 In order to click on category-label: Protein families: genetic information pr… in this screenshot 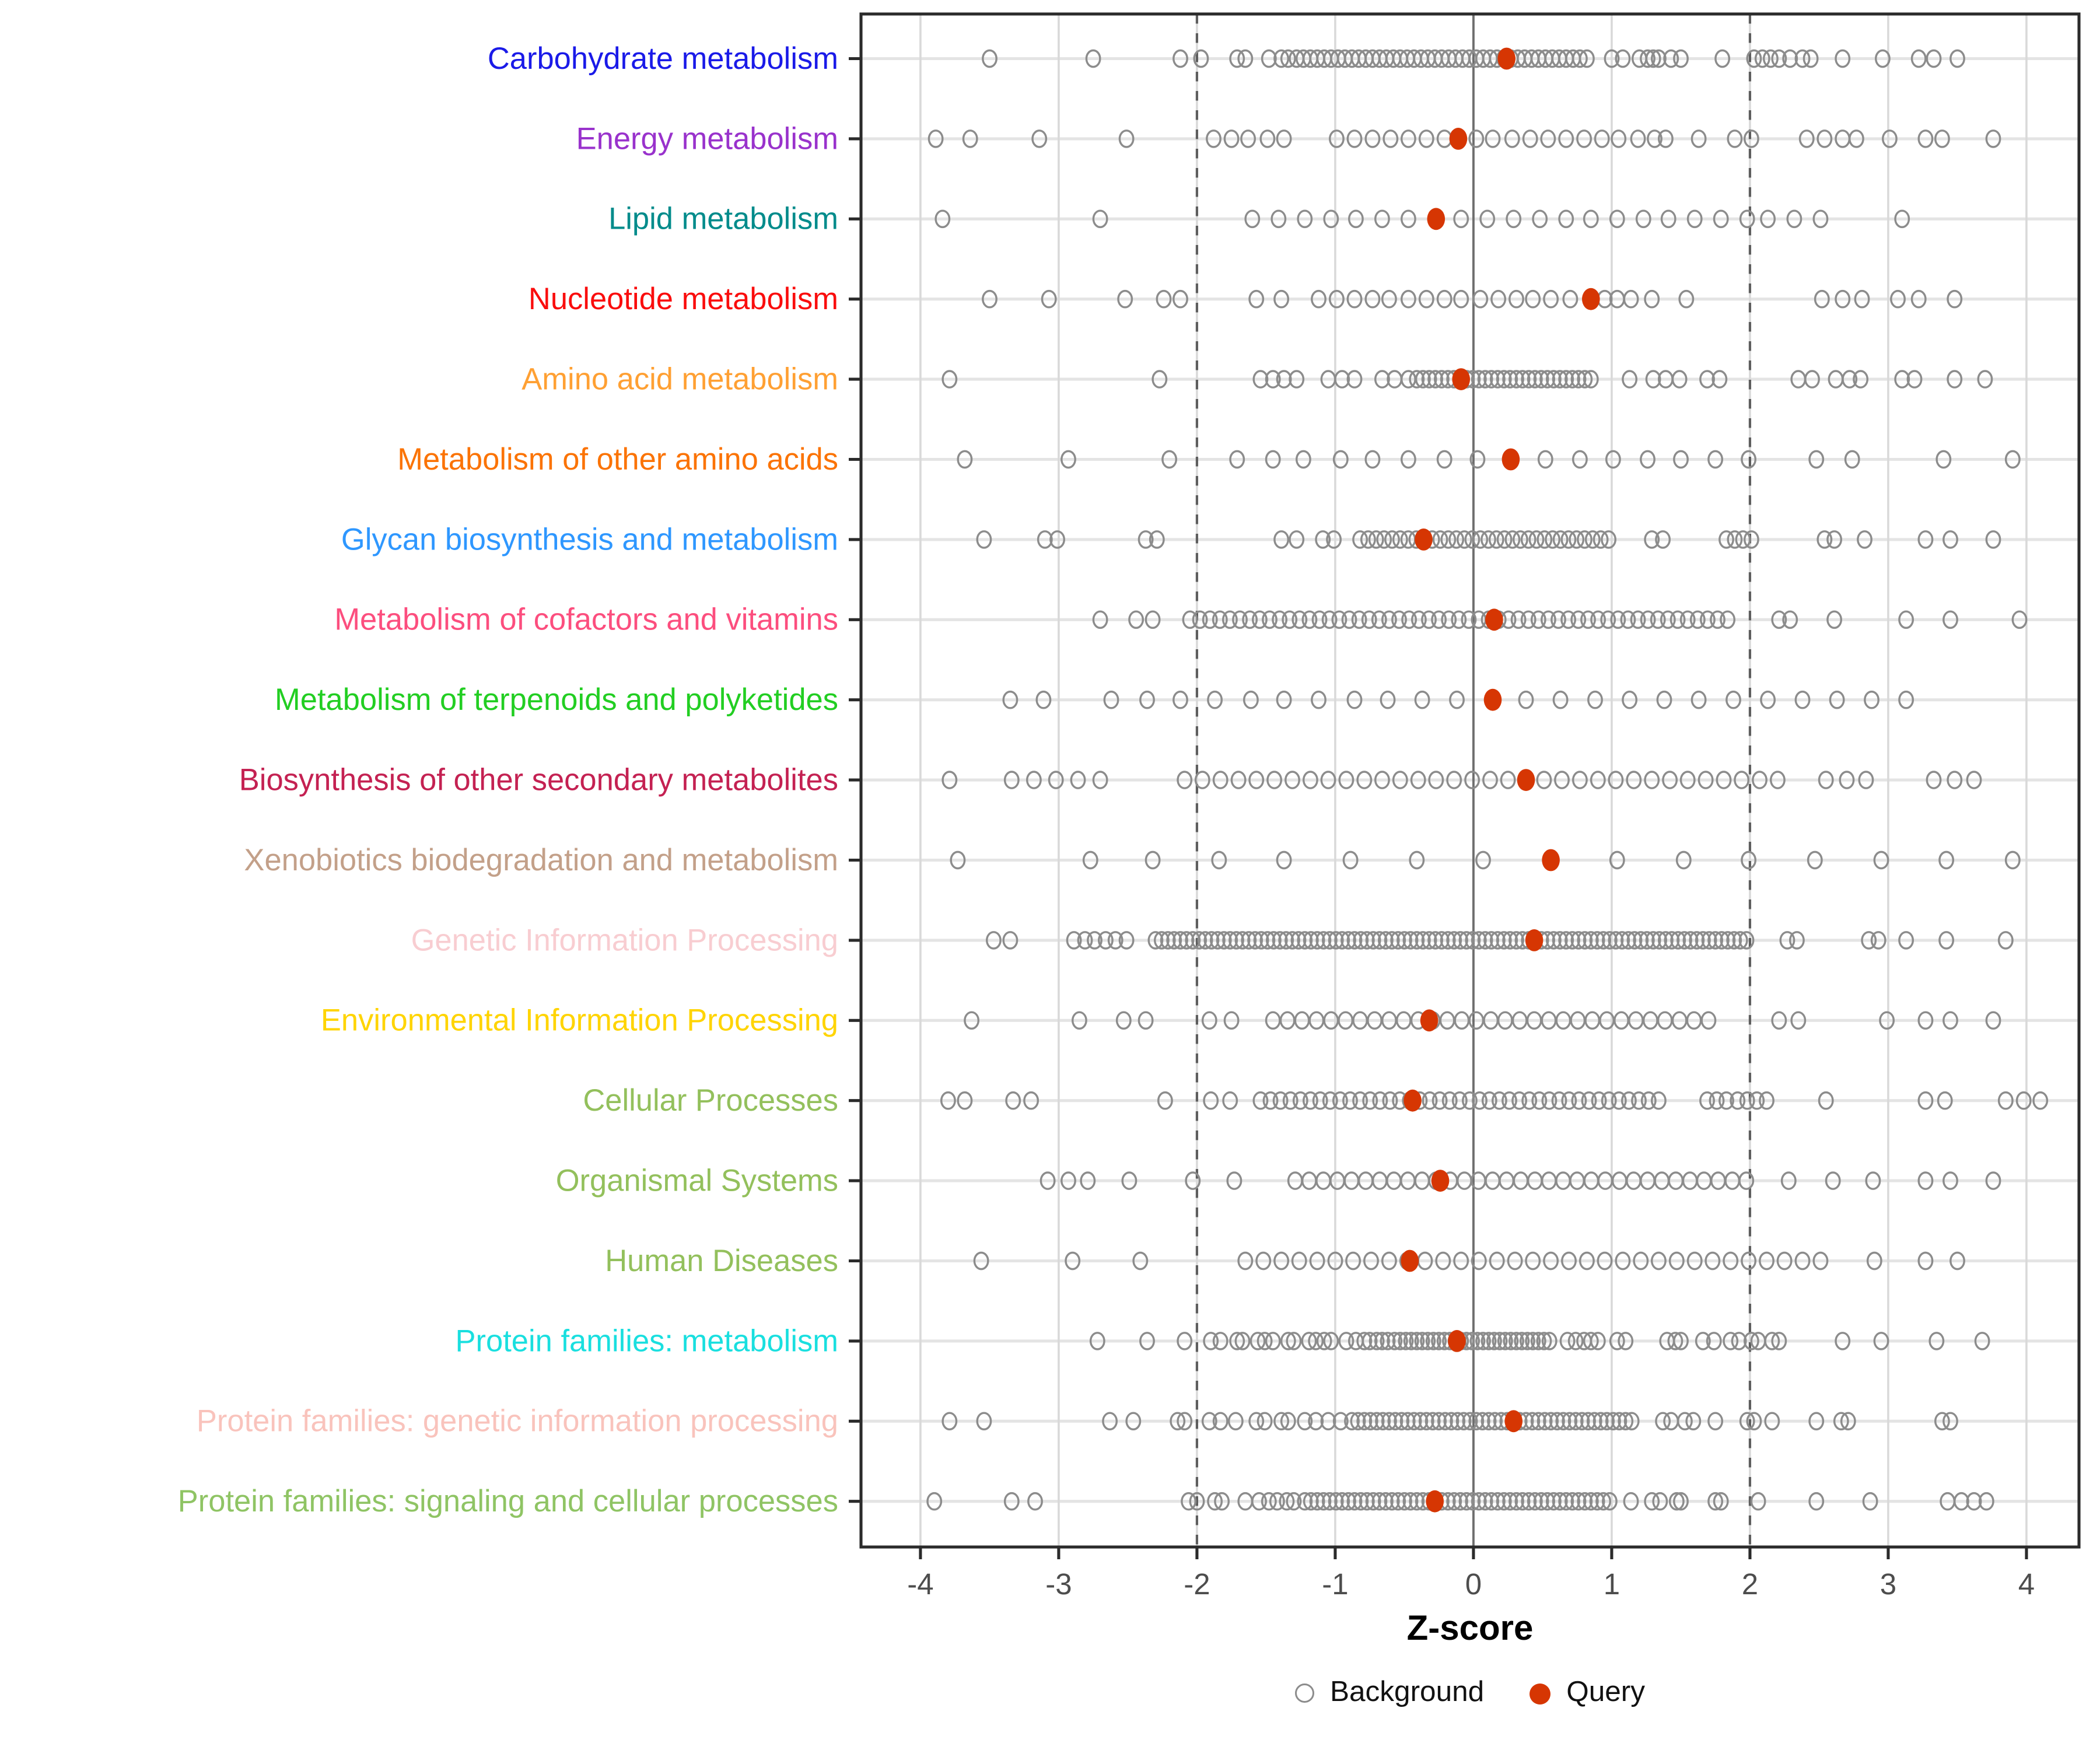, I will do `click(517, 1421)`.